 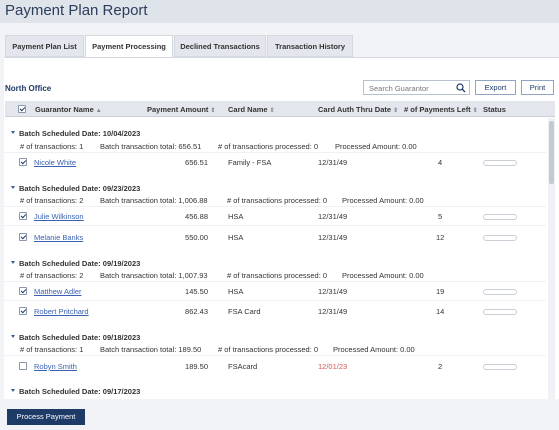 I want to click on batch-header: Batch Scheduled Date: 09/23/2023, so click(x=80, y=188).